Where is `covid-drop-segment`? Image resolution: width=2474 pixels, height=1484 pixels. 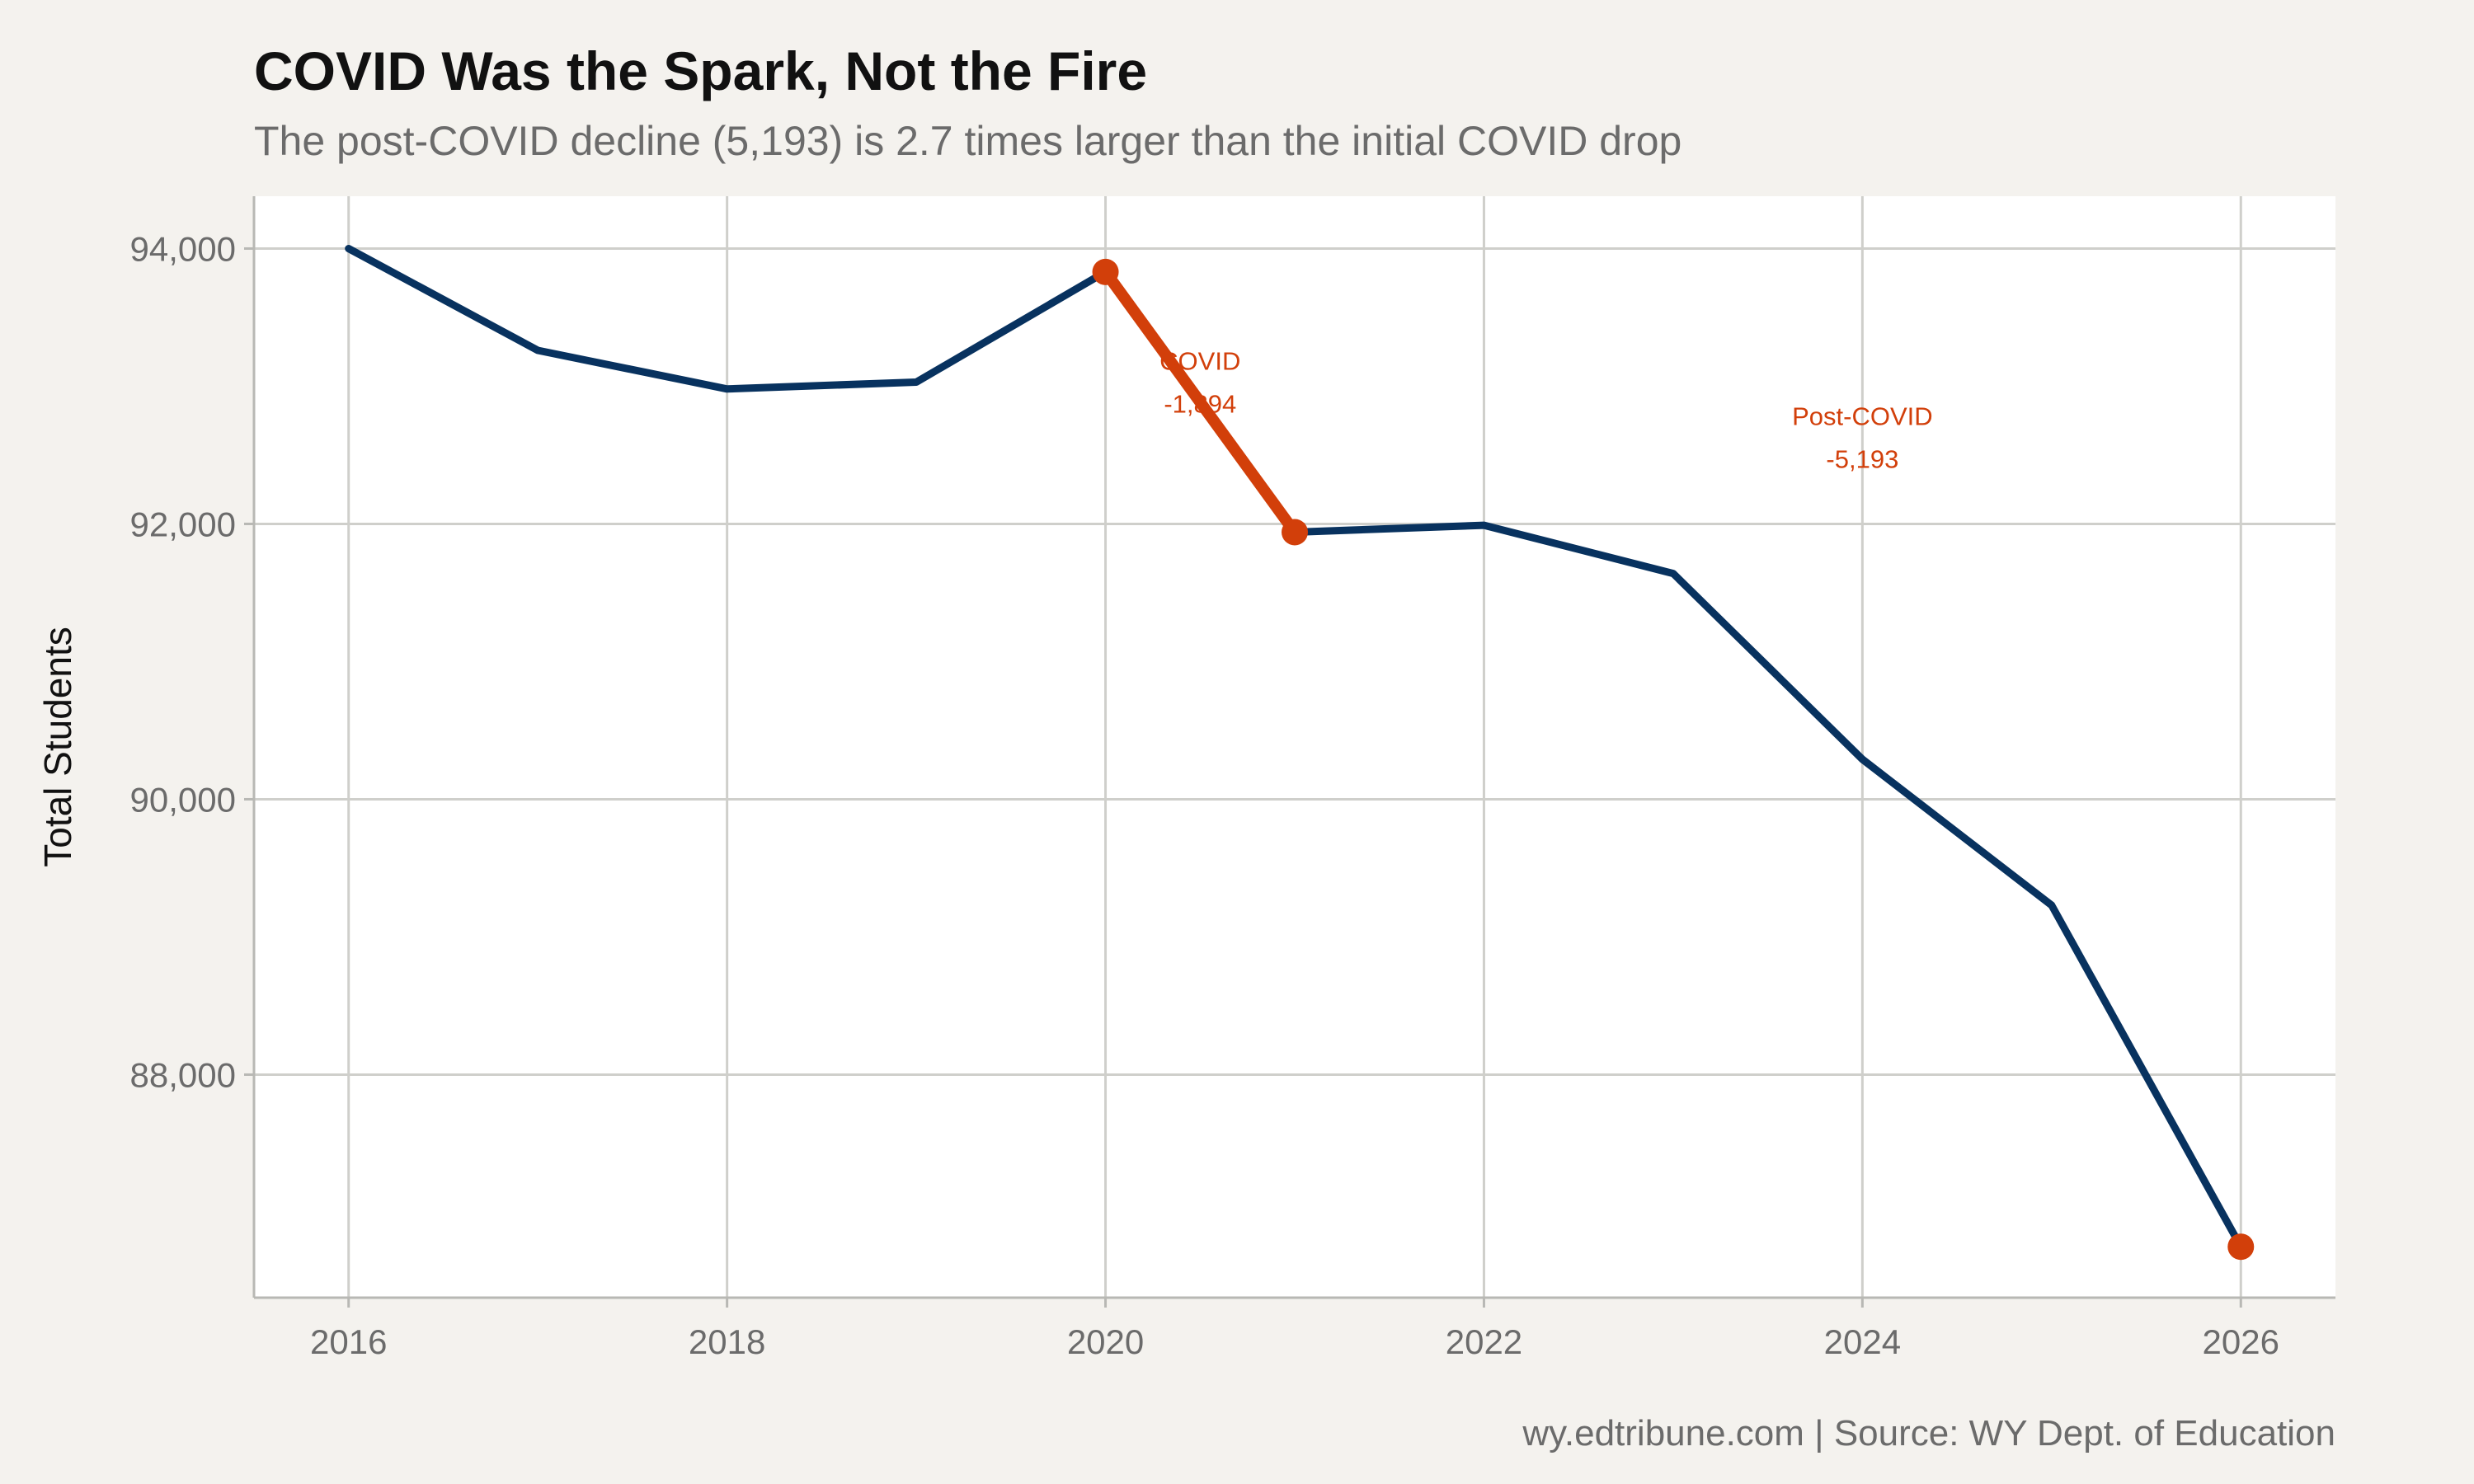
covid-drop-segment is located at coordinates (1199, 401).